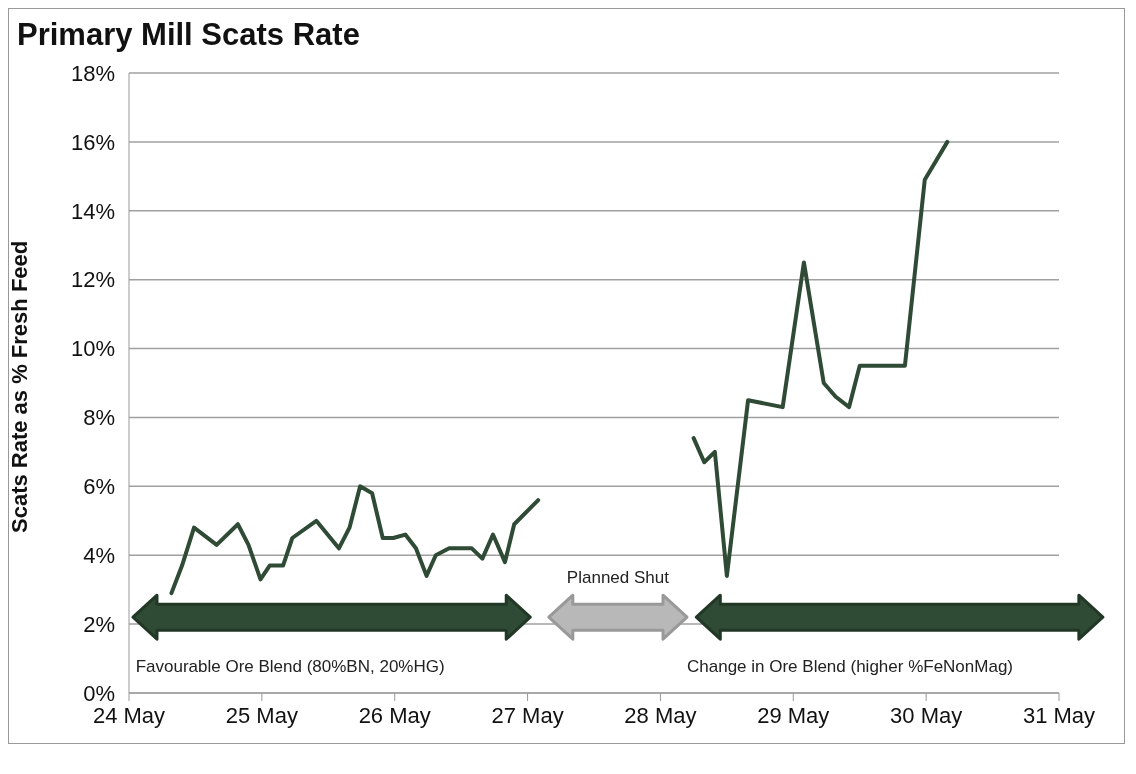 The height and width of the screenshot is (774, 1136). I want to click on x-tick-label: 27 May, so click(527, 715).